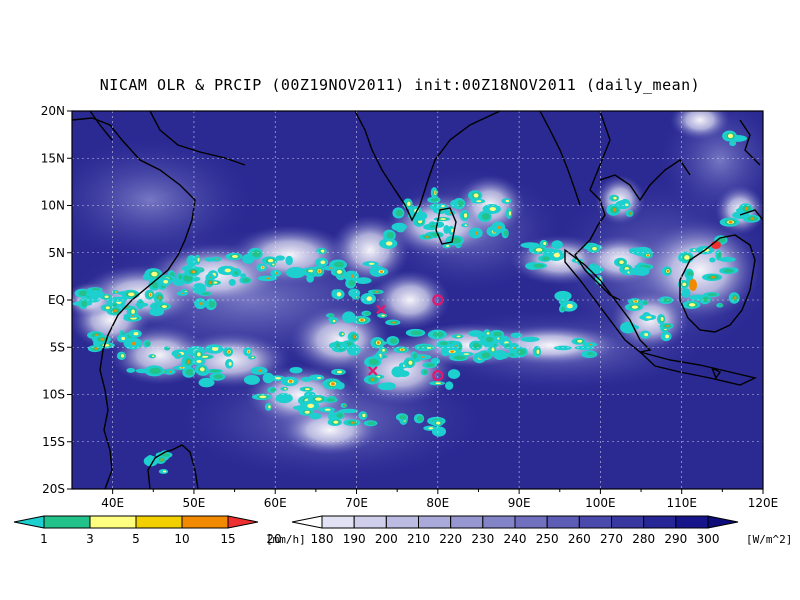 Image resolution: width=800 pixels, height=600 pixels. What do you see at coordinates (136, 539) in the screenshot?
I see `legend-label: 5` at bounding box center [136, 539].